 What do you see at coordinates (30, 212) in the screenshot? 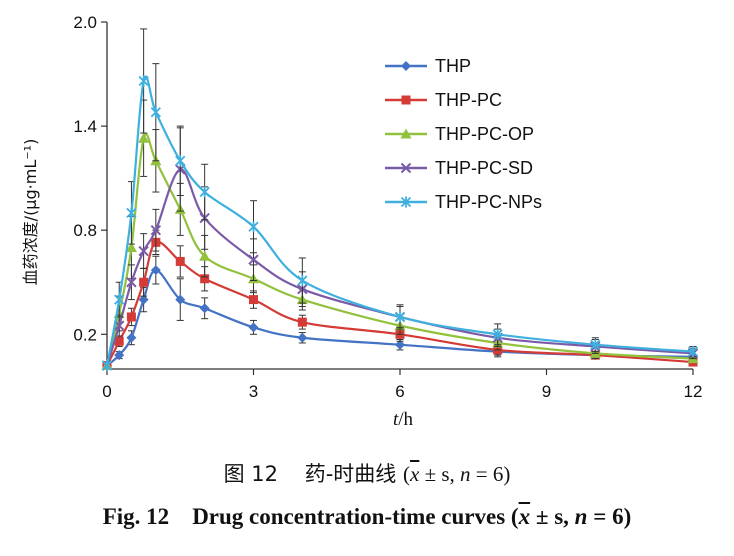
I see `y-axis-label: 血药浓度/(μg·mL⁻¹)` at bounding box center [30, 212].